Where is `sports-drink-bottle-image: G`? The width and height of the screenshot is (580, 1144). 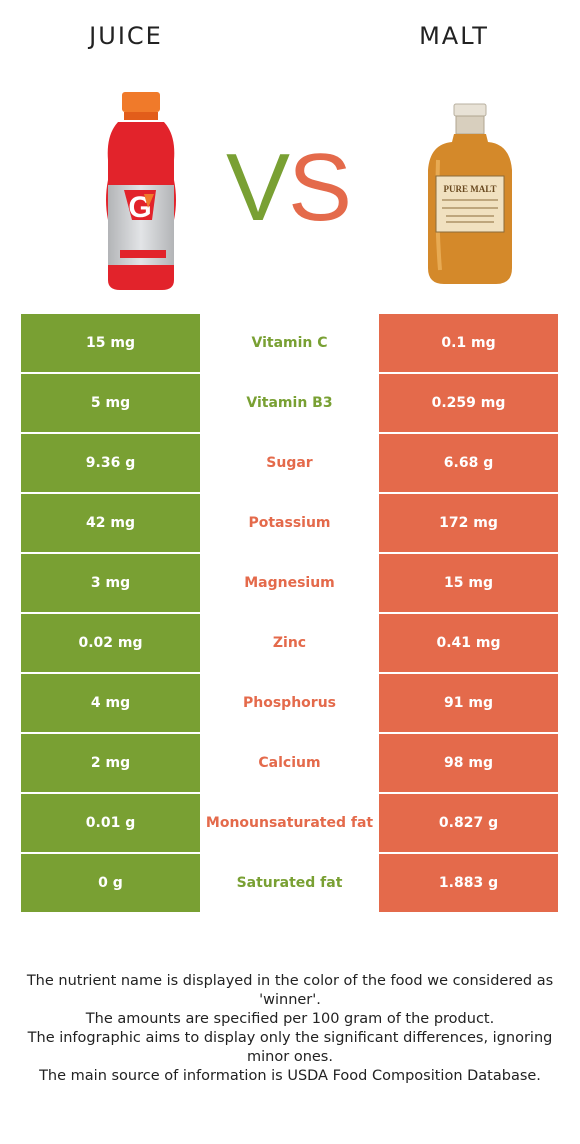
sports-drink-bottle-image: G is located at coordinates (141, 192).